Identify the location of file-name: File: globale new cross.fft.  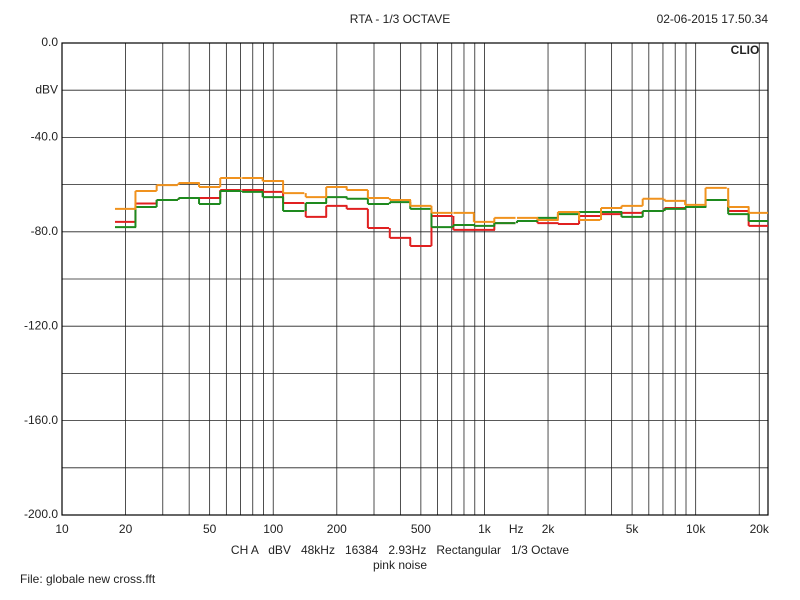
(88, 579).